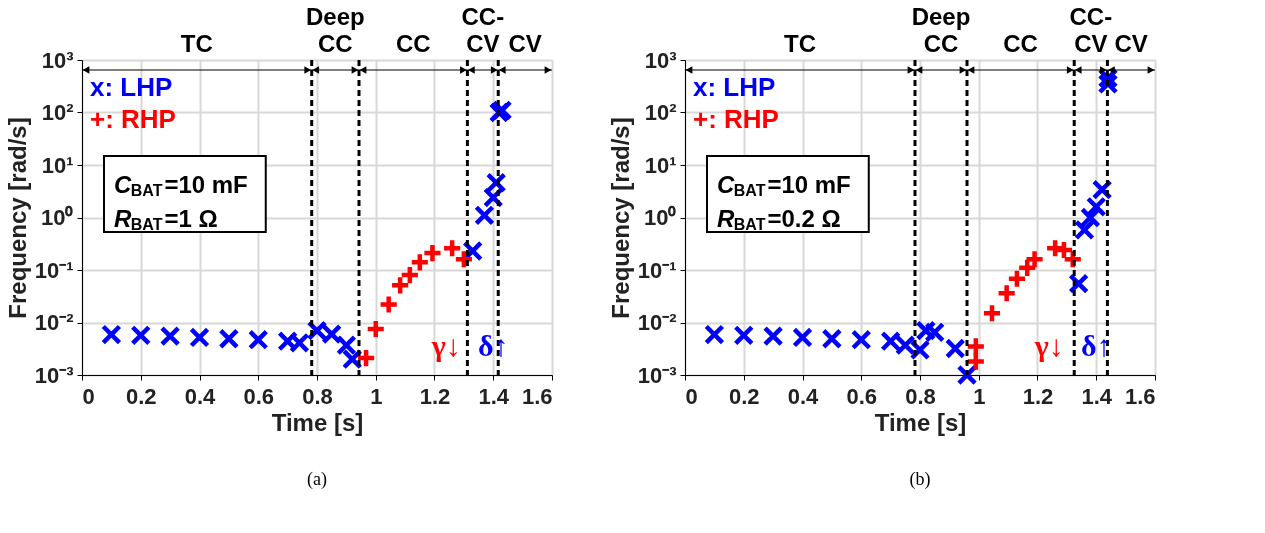 This screenshot has width=1265, height=533. What do you see at coordinates (317, 479) in the screenshot?
I see `text: (a)` at bounding box center [317, 479].